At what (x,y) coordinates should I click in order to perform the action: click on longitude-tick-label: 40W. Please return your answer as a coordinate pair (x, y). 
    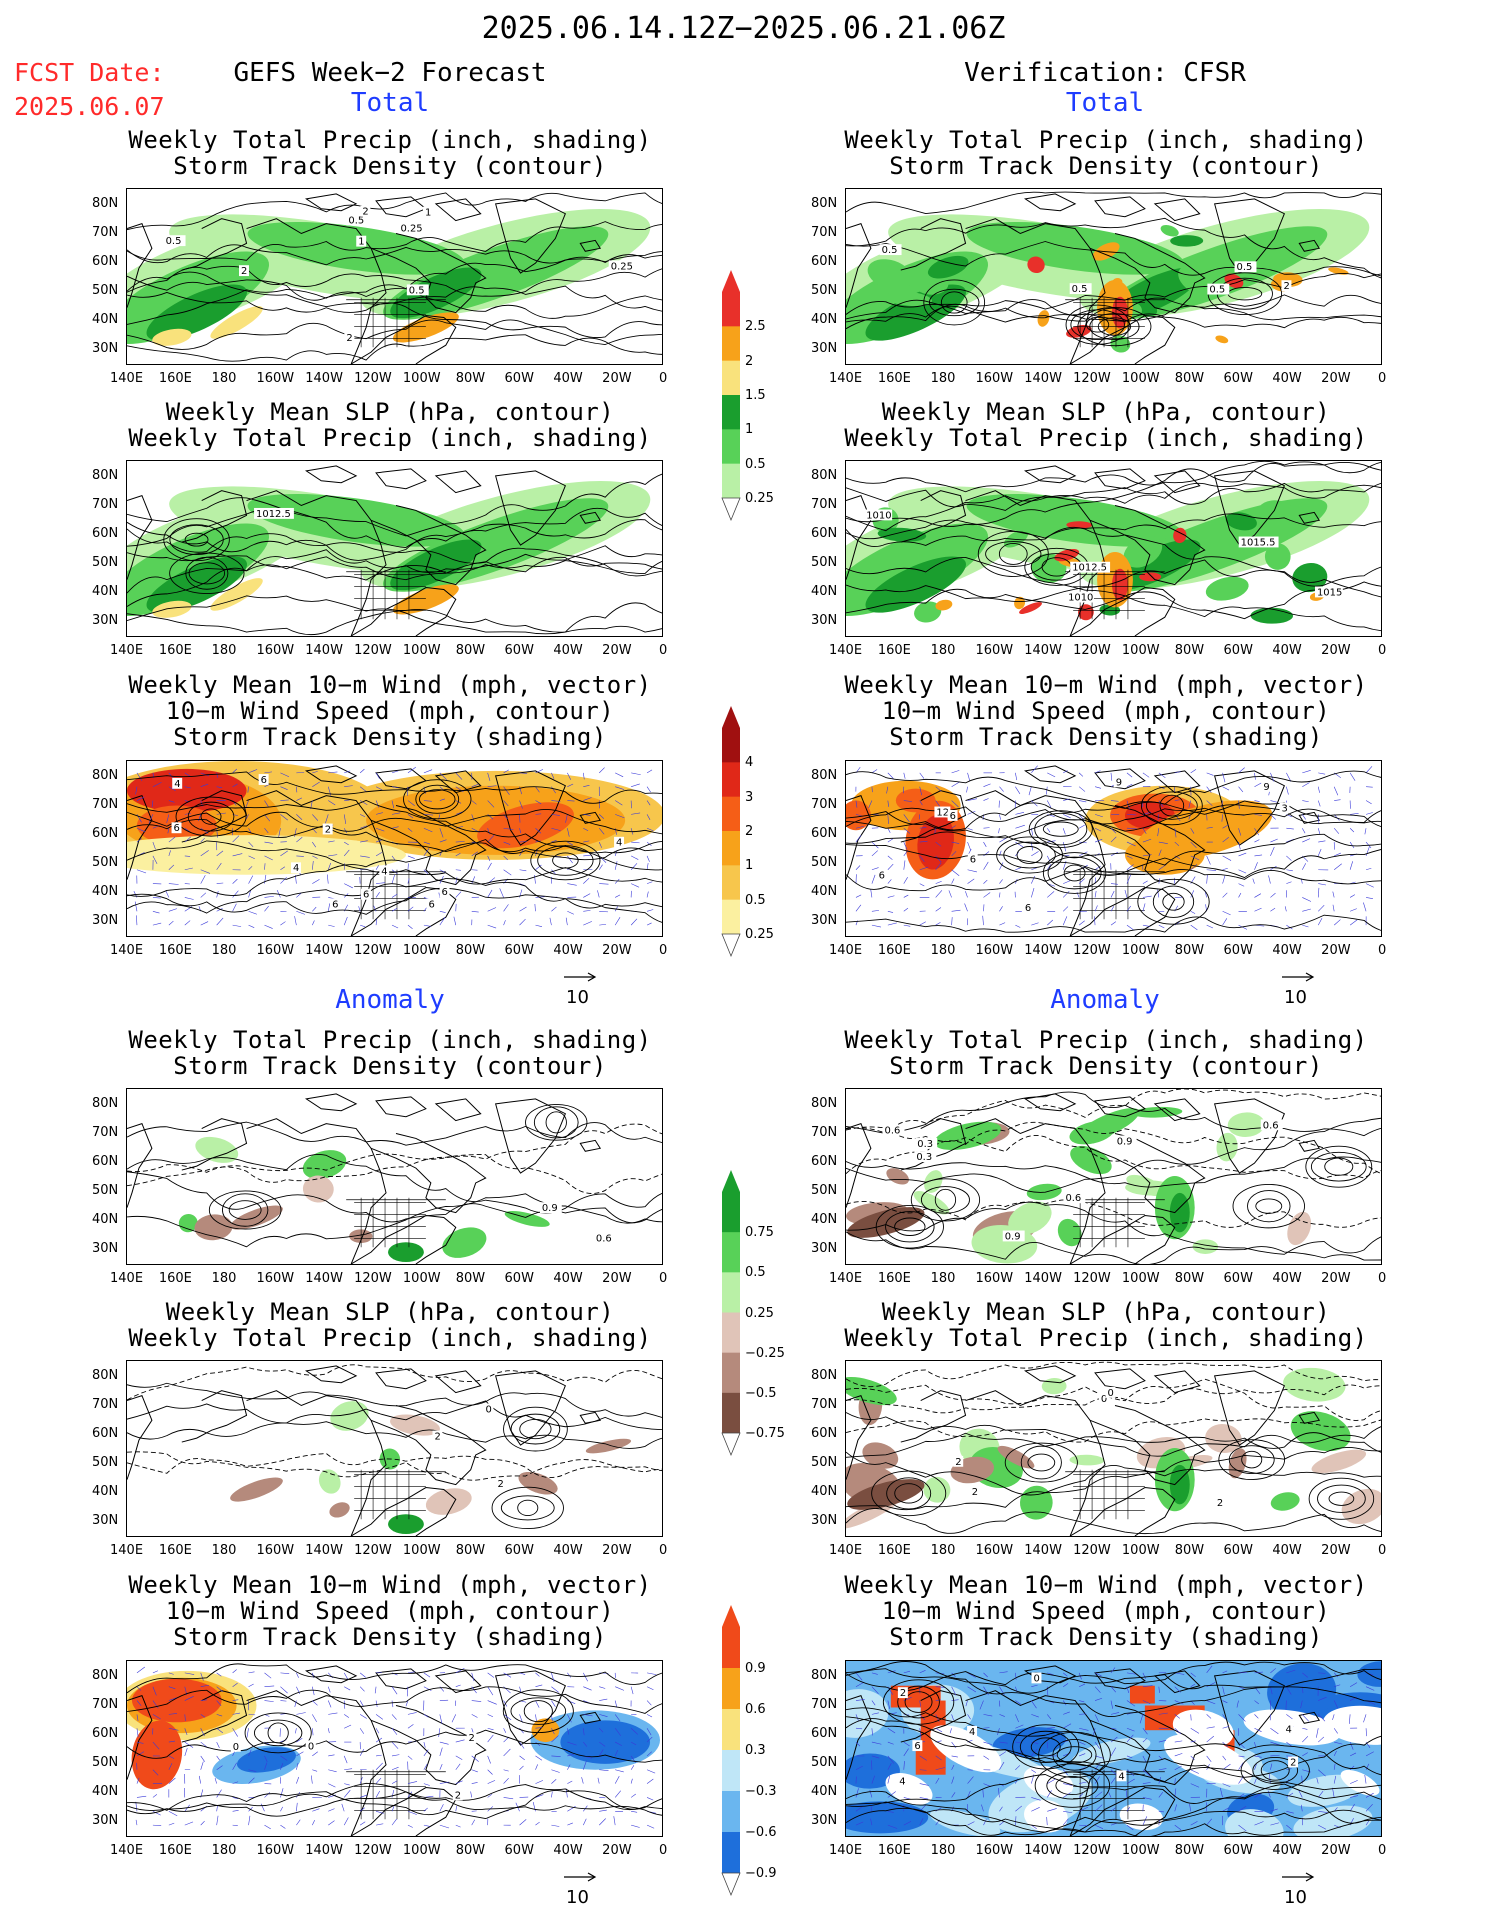
    Looking at the image, I should click on (1287, 378).